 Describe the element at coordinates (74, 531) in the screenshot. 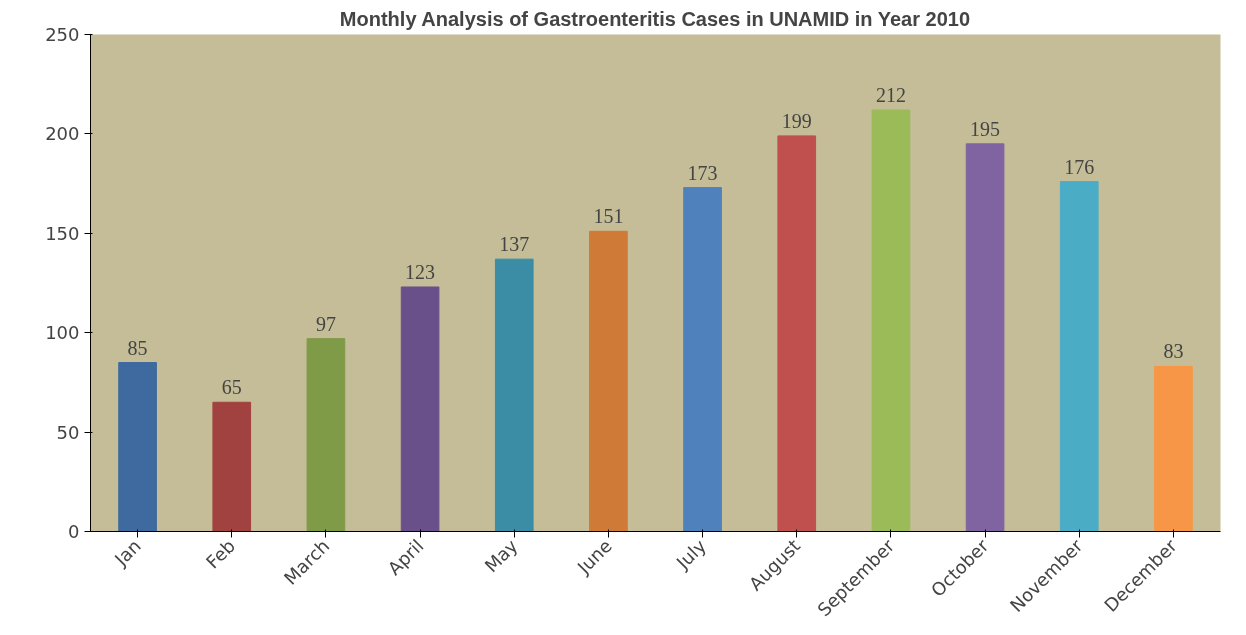

I see `y-tick-label: 0` at that location.